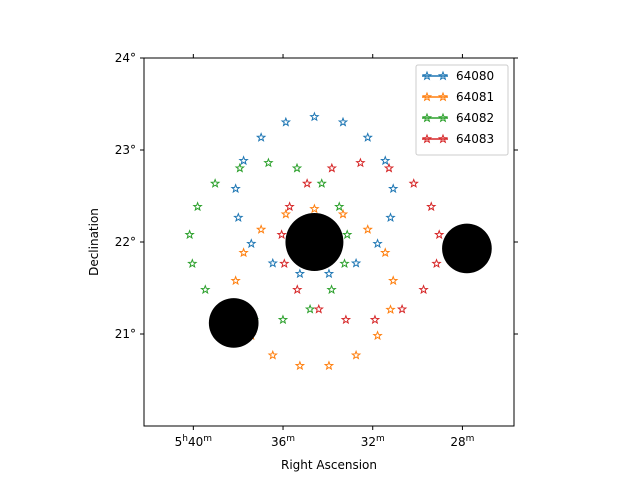 This screenshot has width=640, height=480. I want to click on y-axis-title: Declination, so click(94, 242).